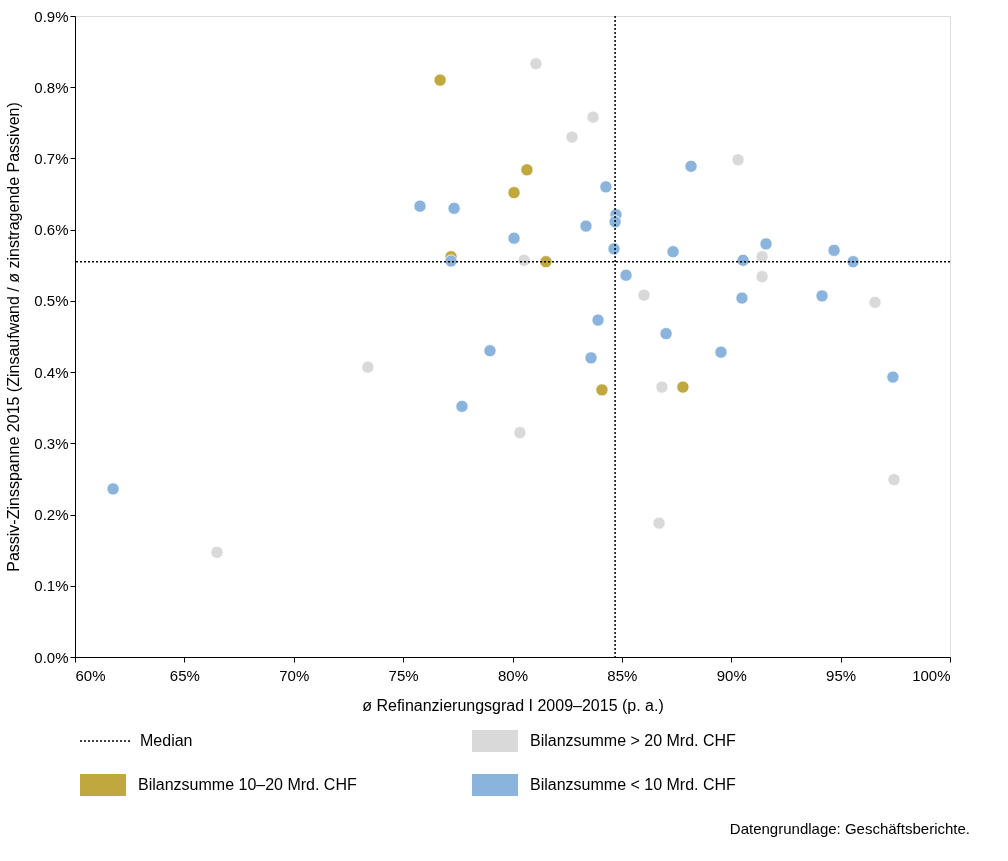 This screenshot has height=861, width=1008. What do you see at coordinates (51, 230) in the screenshot?
I see `y-tick-label: 0.6%` at bounding box center [51, 230].